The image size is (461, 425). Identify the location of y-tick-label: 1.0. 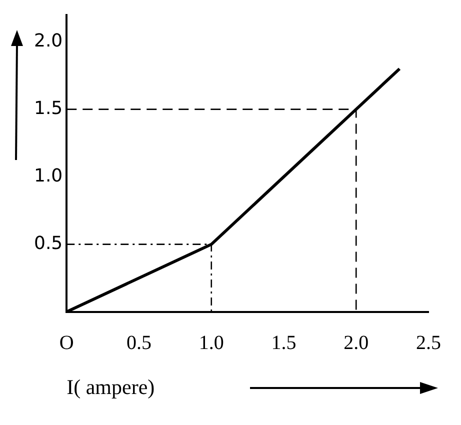
(48, 175).